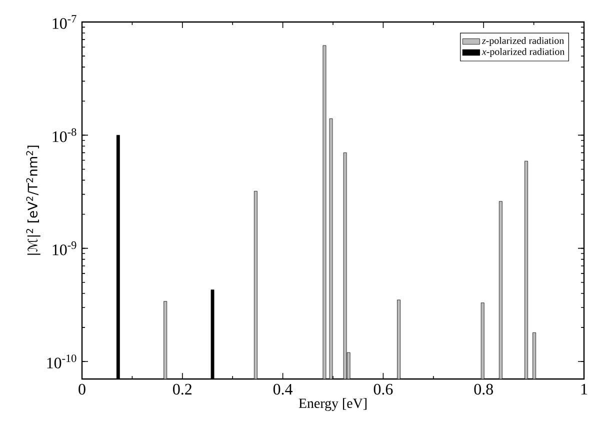 This screenshot has height=423, width=595. I want to click on y-tick-label: 10$^{-8}$, so click(64, 135).